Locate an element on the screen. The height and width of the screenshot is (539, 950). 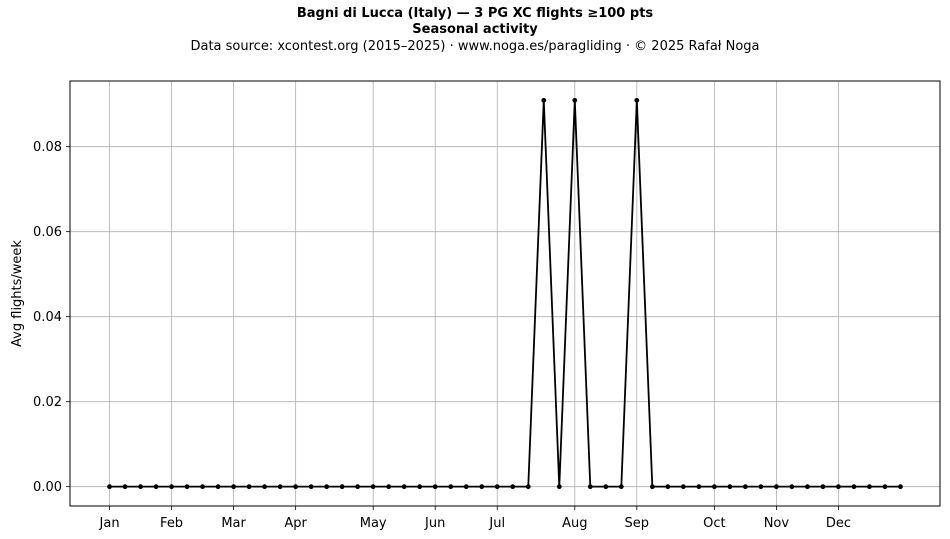
y-tick-label: 0.06 is located at coordinates (47, 232).